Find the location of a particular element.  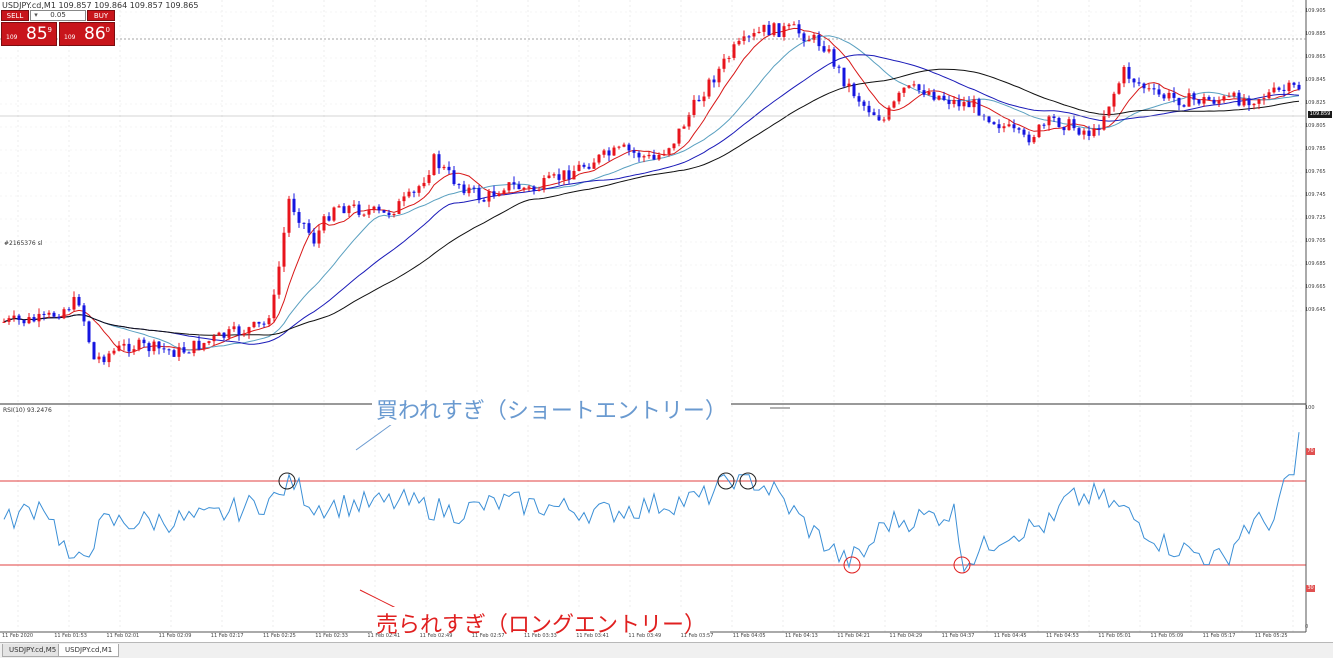

time-axis-label: 11 Feb 04:45 is located at coordinates (1010, 636).